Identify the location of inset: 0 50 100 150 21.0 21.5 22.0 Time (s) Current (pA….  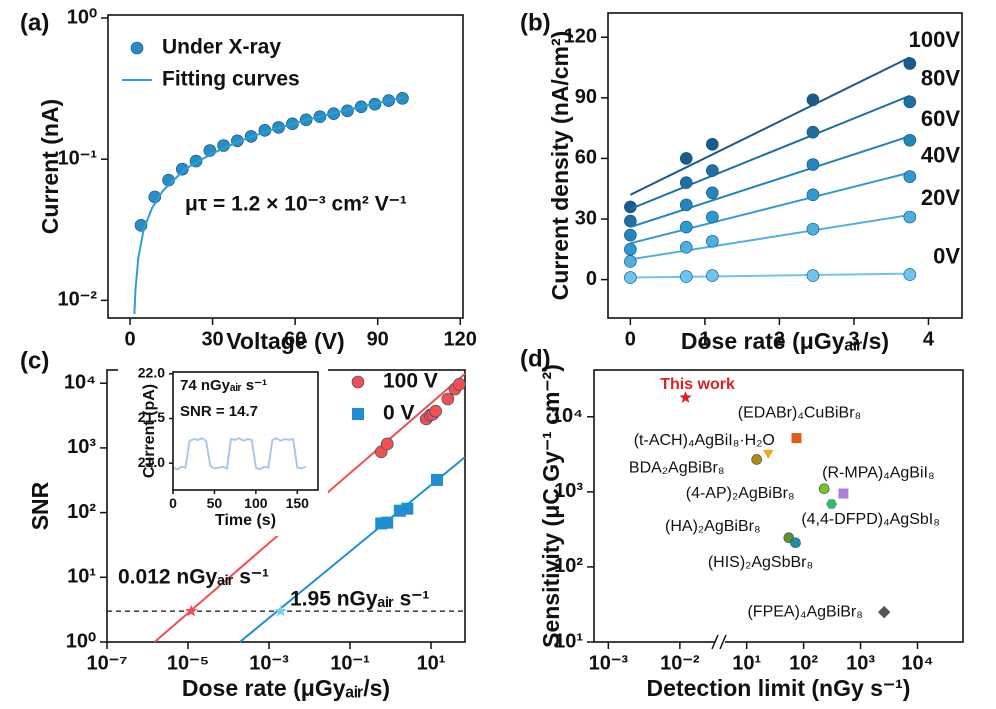
(223, 450).